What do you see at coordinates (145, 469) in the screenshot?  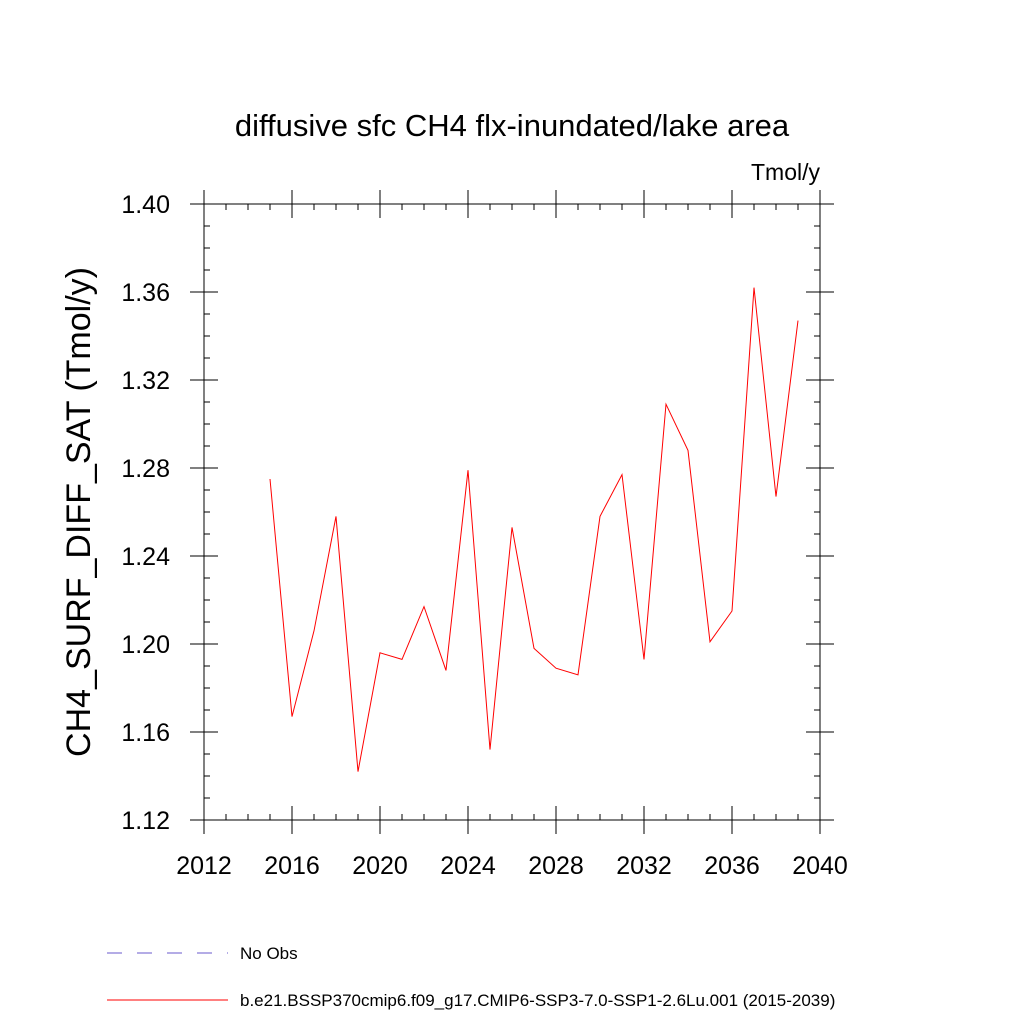 I see `y-tick-label: 1.28` at bounding box center [145, 469].